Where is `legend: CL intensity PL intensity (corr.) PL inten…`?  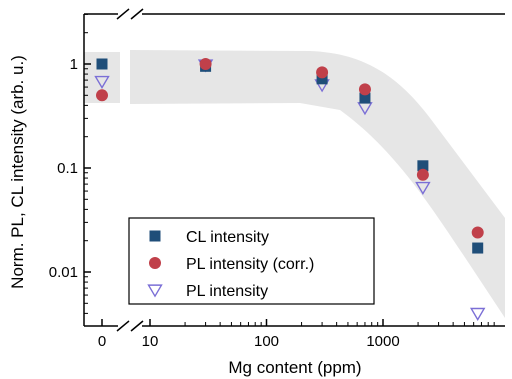 legend: CL intensity PL intensity (corr.) PL inten… is located at coordinates (251, 261).